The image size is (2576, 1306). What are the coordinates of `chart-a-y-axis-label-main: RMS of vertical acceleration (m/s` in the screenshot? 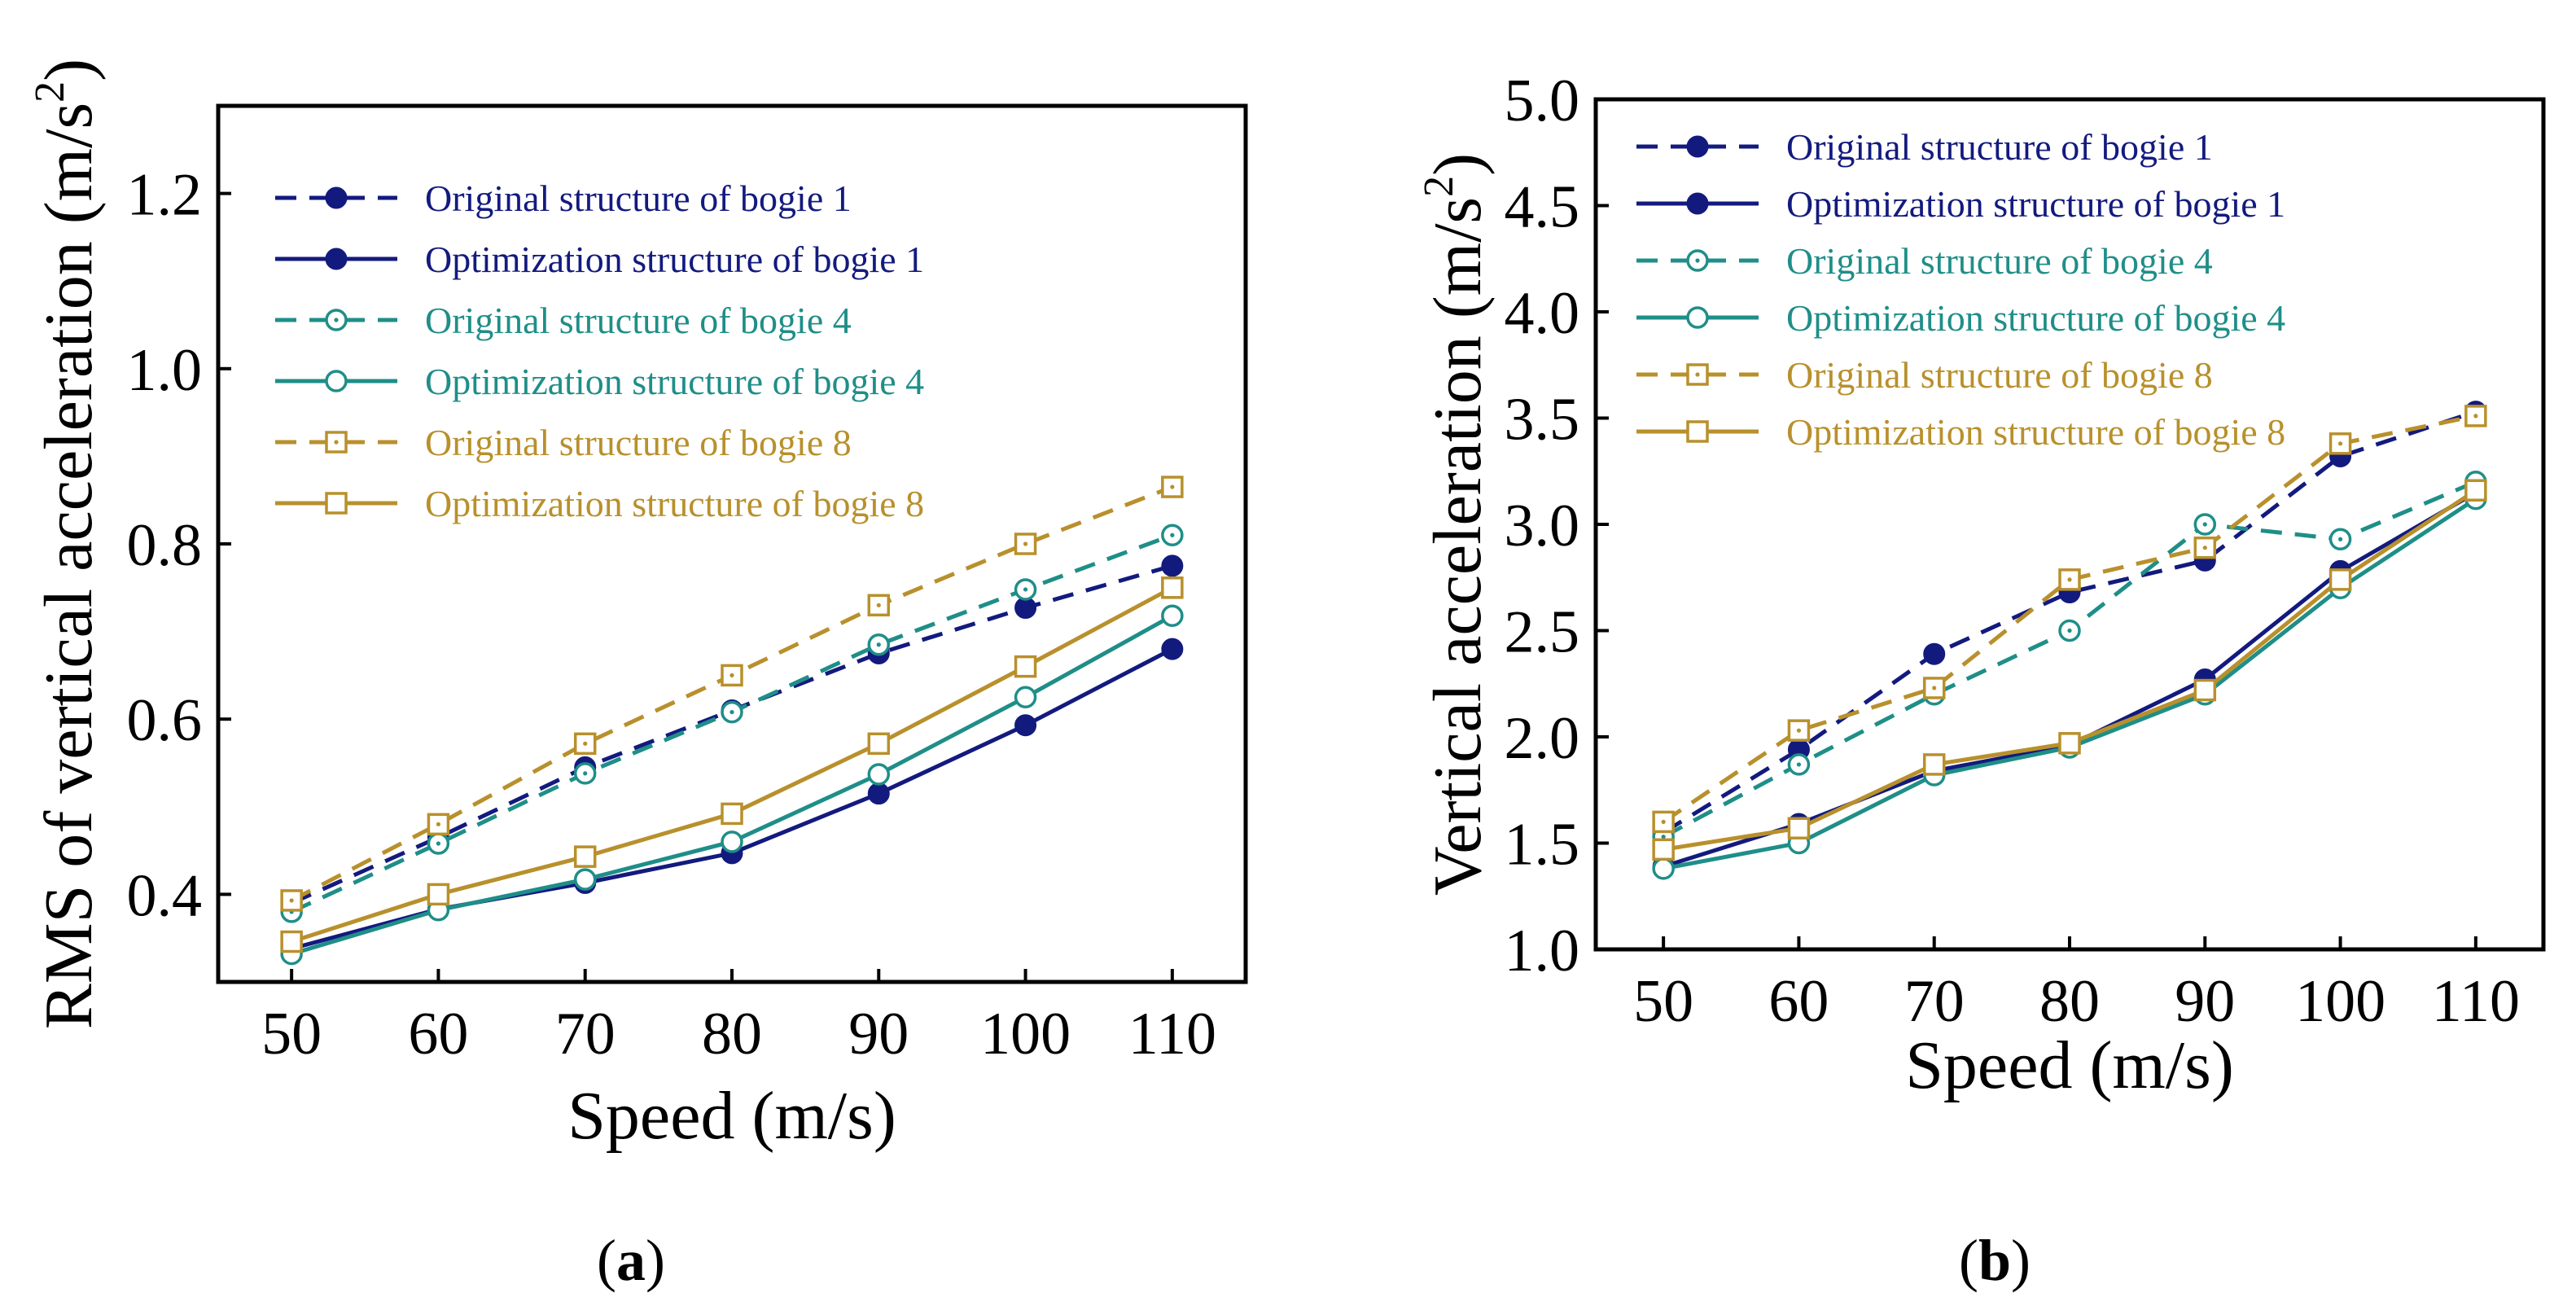 It's located at (69, 566).